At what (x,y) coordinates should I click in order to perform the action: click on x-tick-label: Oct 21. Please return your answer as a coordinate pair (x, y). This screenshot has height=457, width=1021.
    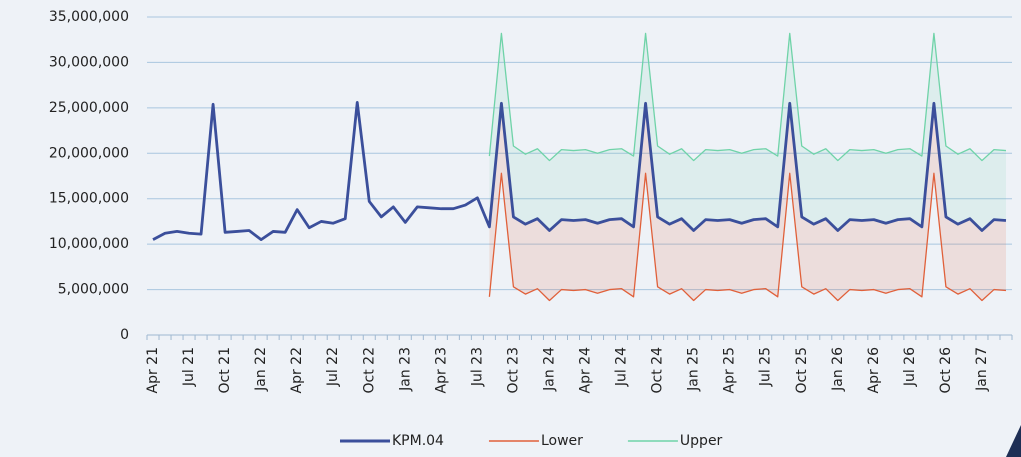
    Looking at the image, I should click on (225, 370).